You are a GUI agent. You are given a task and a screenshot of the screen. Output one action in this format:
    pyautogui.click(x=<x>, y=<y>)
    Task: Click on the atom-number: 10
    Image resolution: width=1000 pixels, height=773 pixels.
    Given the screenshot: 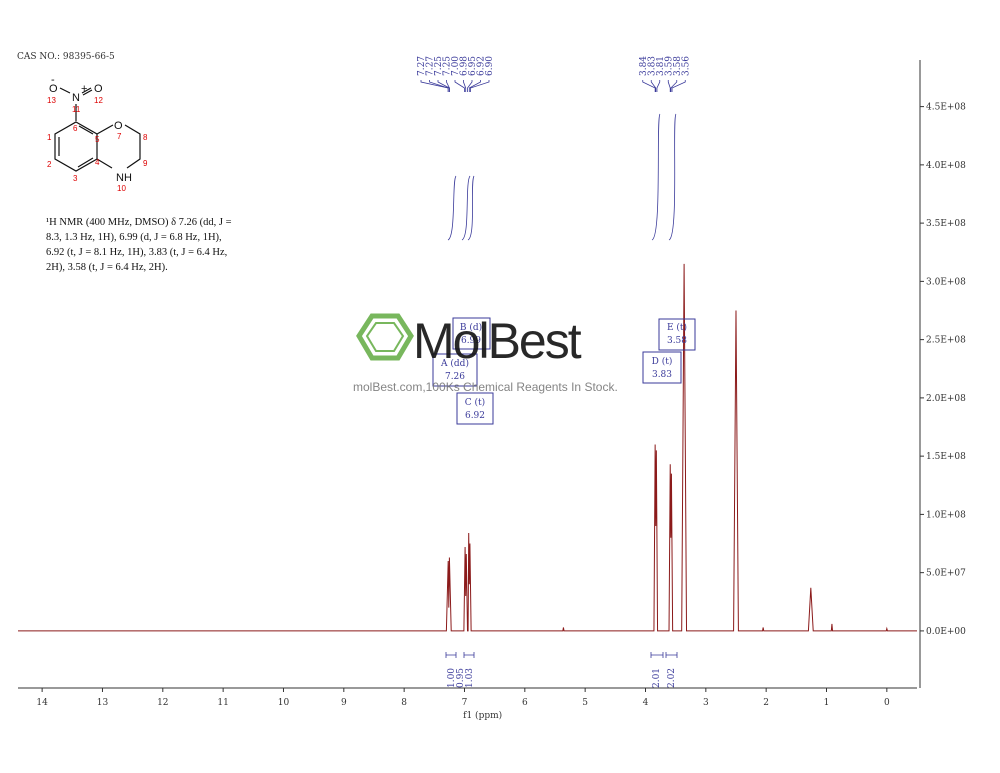 What is the action you would take?
    pyautogui.click(x=121, y=188)
    